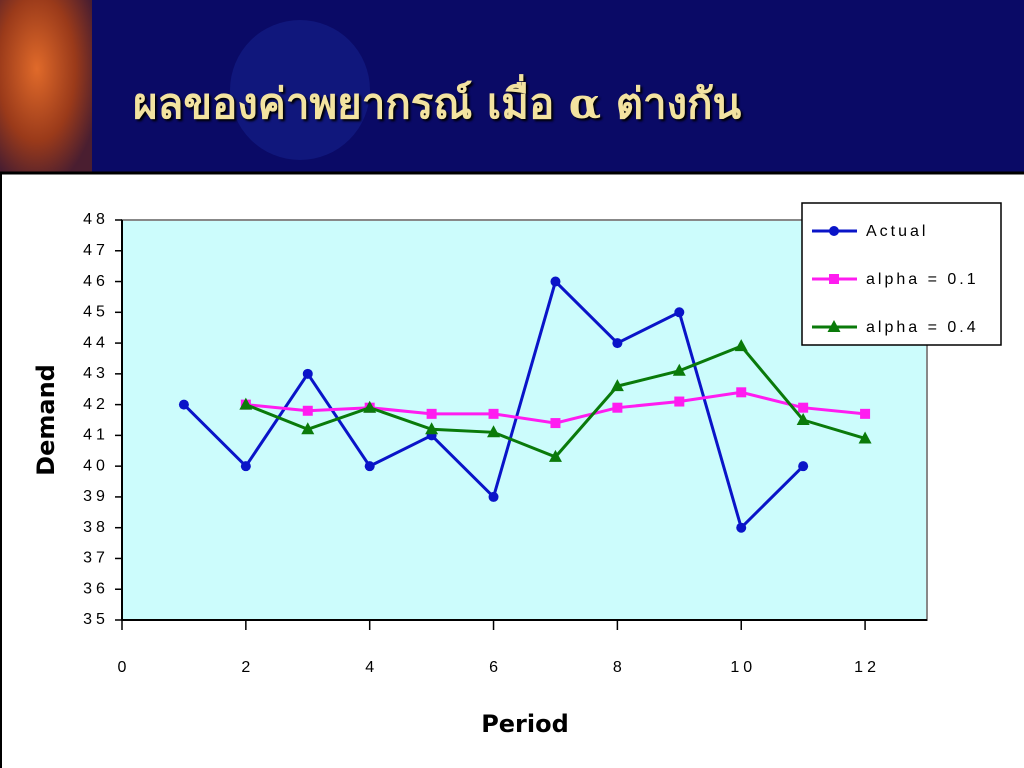  I want to click on header-decoration, so click(300, 90).